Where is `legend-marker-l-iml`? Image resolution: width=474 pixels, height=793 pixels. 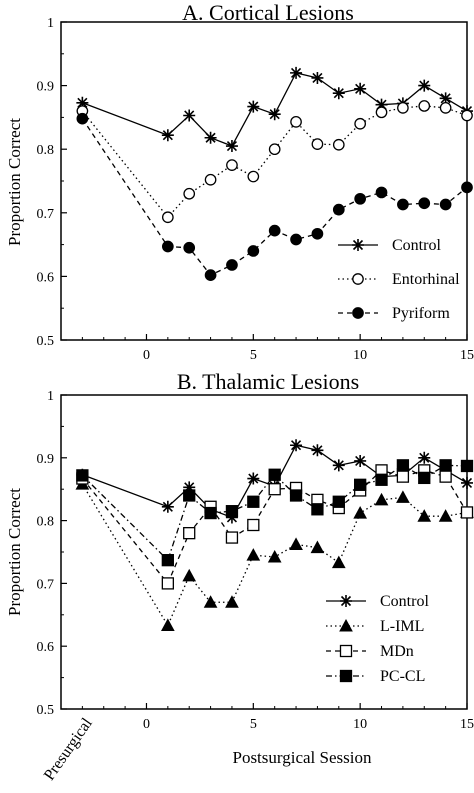
legend-marker-l-iml is located at coordinates (346, 625).